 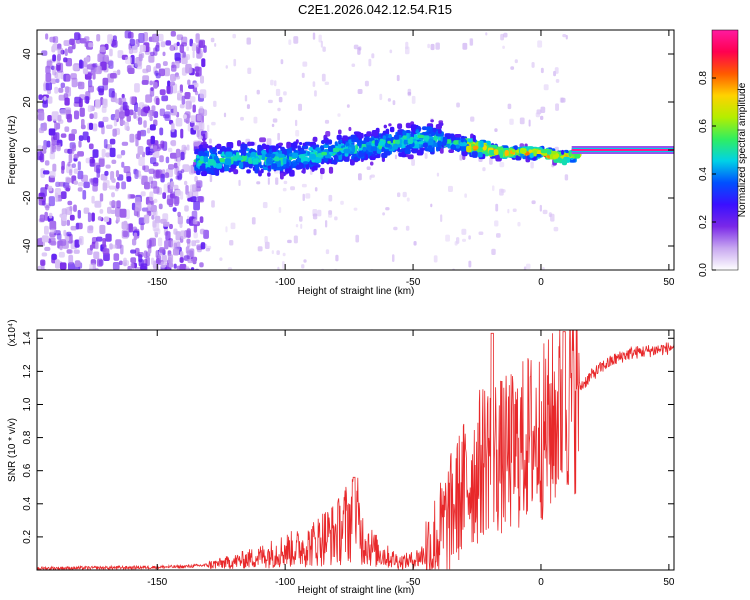 What do you see at coordinates (541, 282) in the screenshot?
I see `x-tick-label: 0` at bounding box center [541, 282].